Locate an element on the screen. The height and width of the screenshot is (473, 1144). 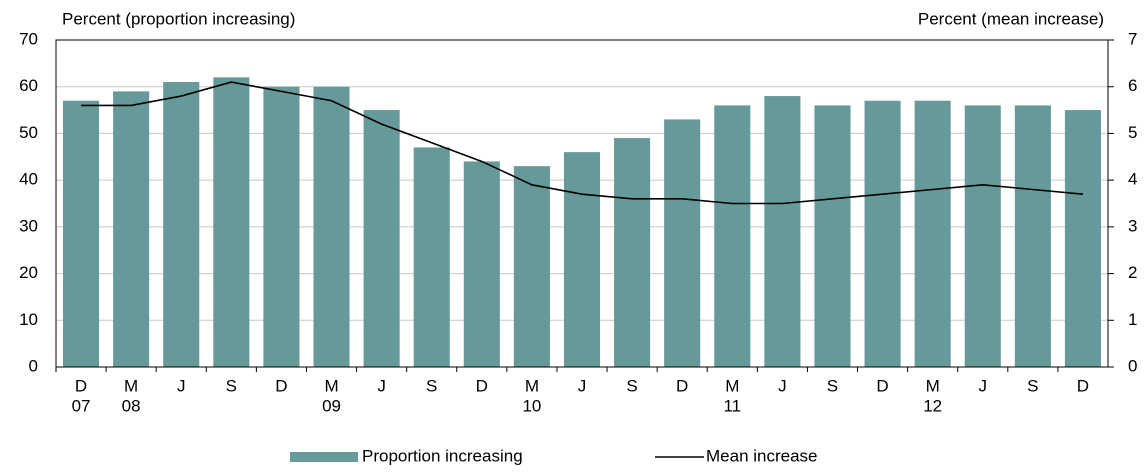
y2-tick-label: 1 is located at coordinates (1132, 319).